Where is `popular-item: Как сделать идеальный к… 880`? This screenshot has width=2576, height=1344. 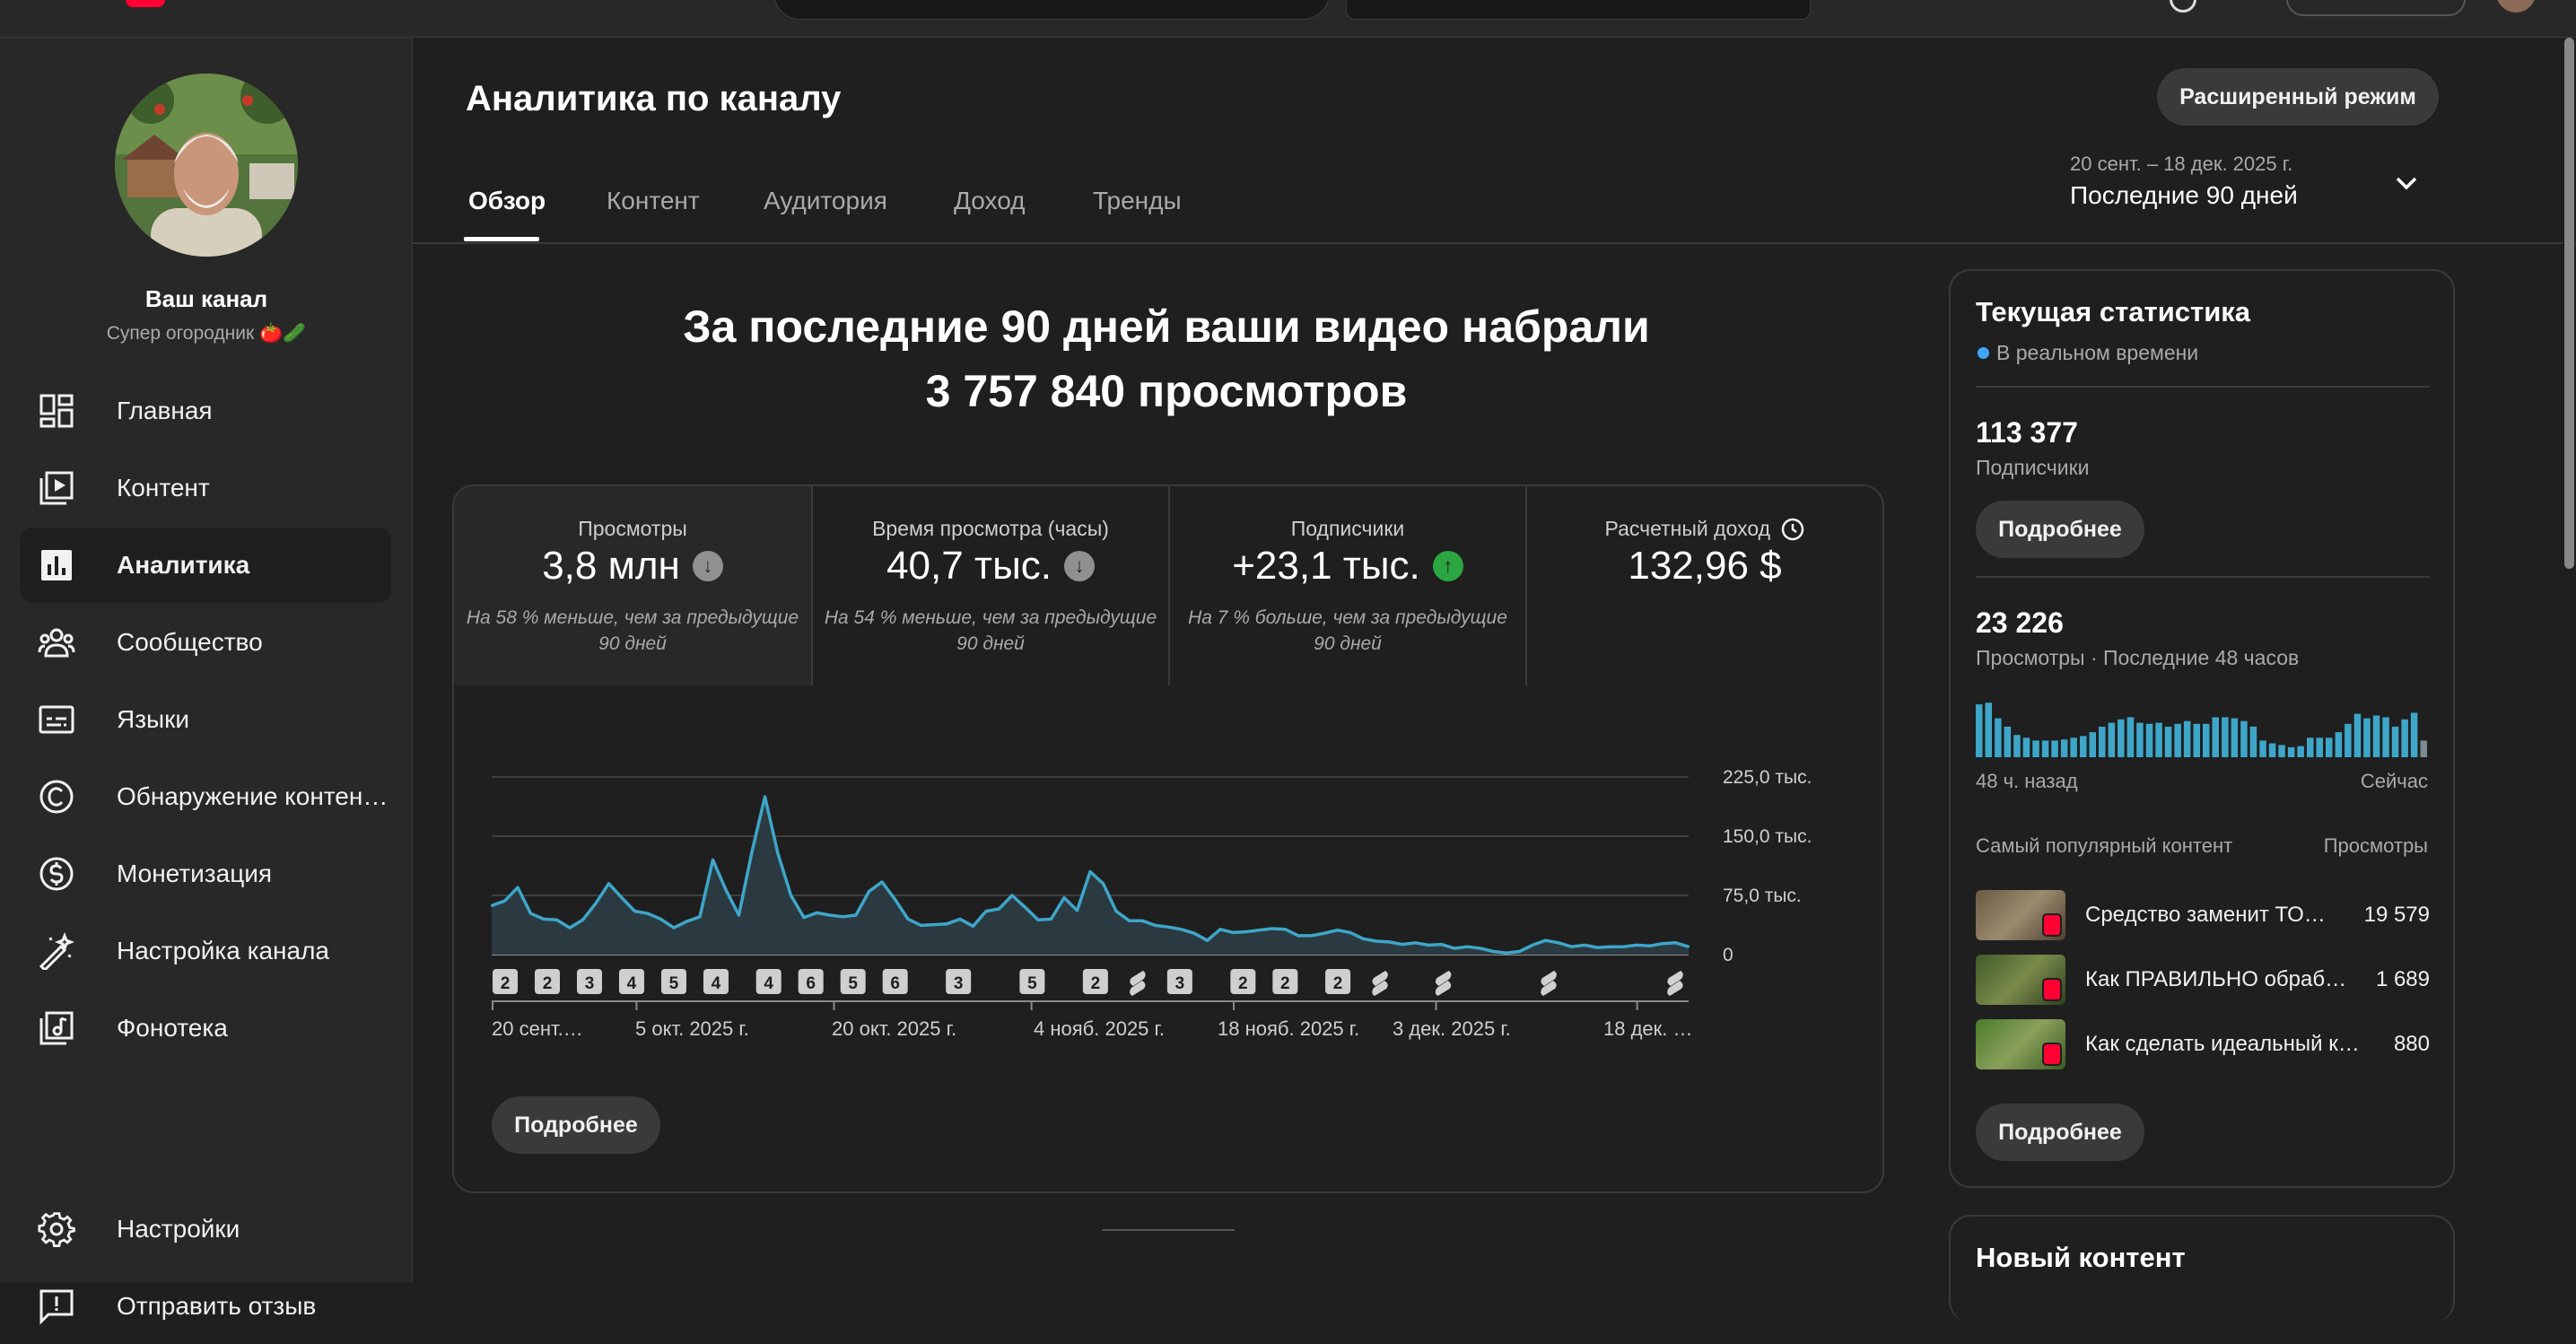 popular-item: Как сделать идеальный к… 880 is located at coordinates (2203, 1045).